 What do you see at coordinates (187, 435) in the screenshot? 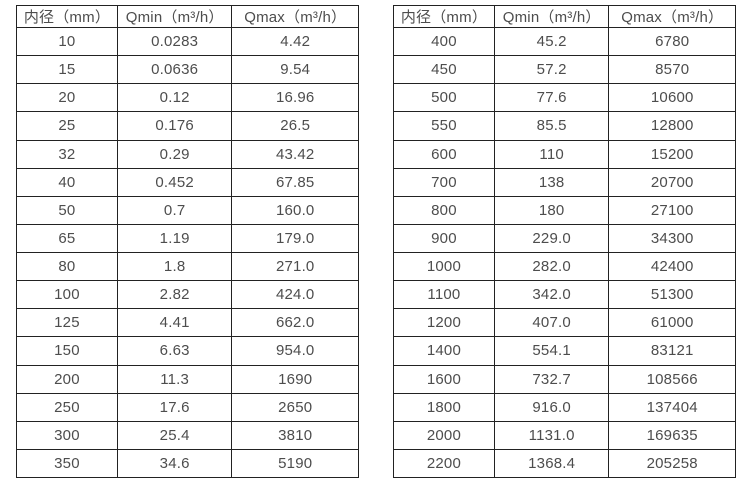
I see `table-row: 300 25.4 3810` at bounding box center [187, 435].